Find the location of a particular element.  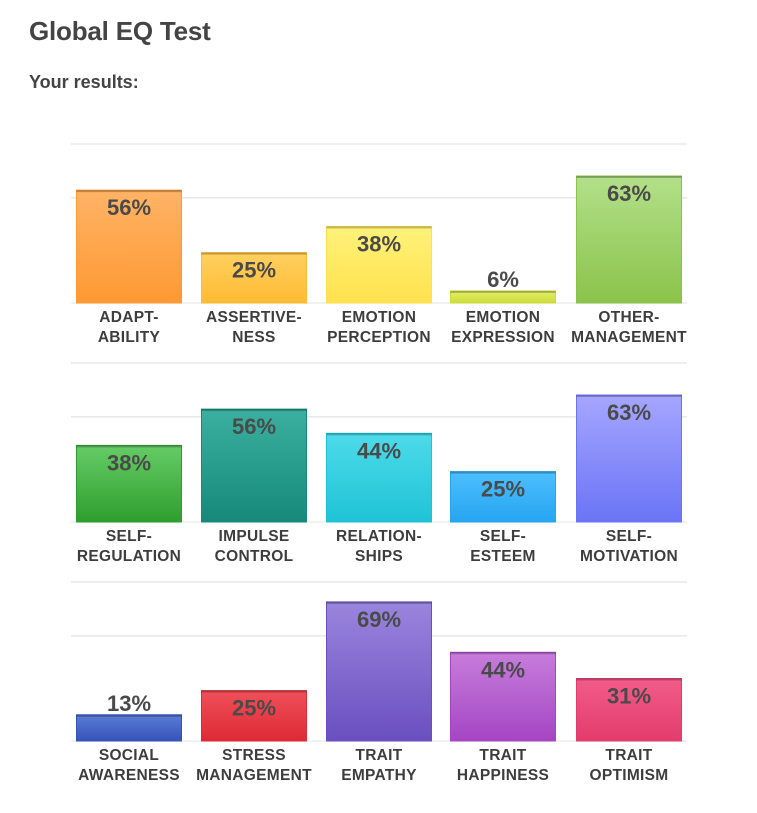

category-label: ADAPT- is located at coordinates (129, 317).